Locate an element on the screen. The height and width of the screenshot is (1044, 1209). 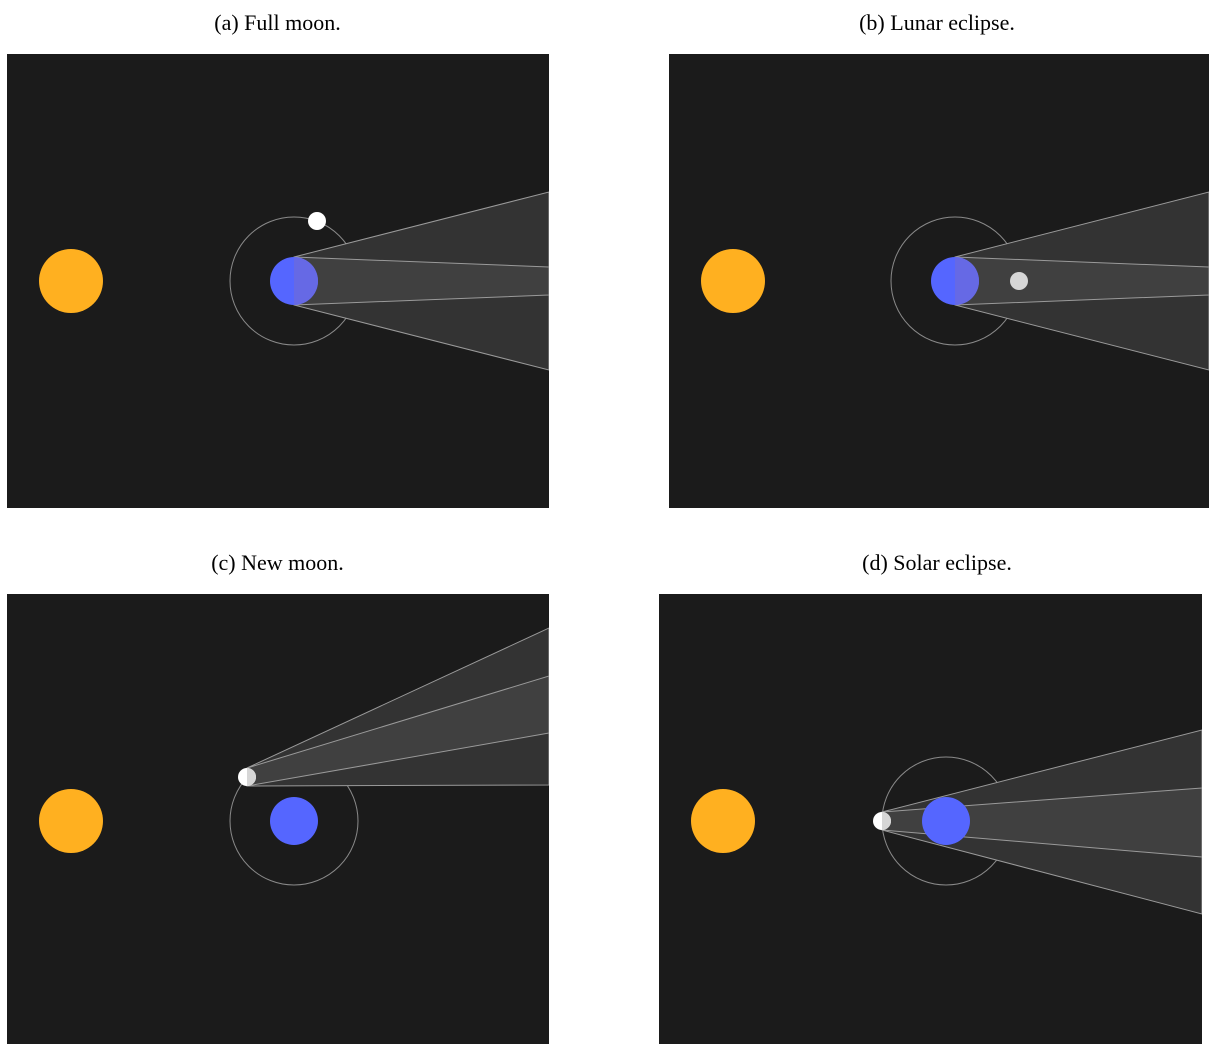
caption-solar-eclipse: (d) Solar eclipse. is located at coordinates (937, 562).